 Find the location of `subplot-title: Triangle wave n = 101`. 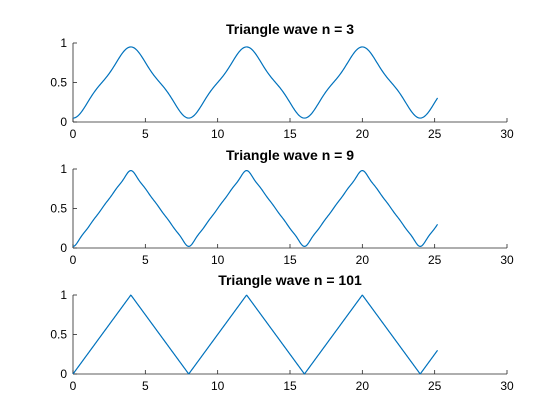

subplot-title: Triangle wave n = 101 is located at coordinates (290, 280).